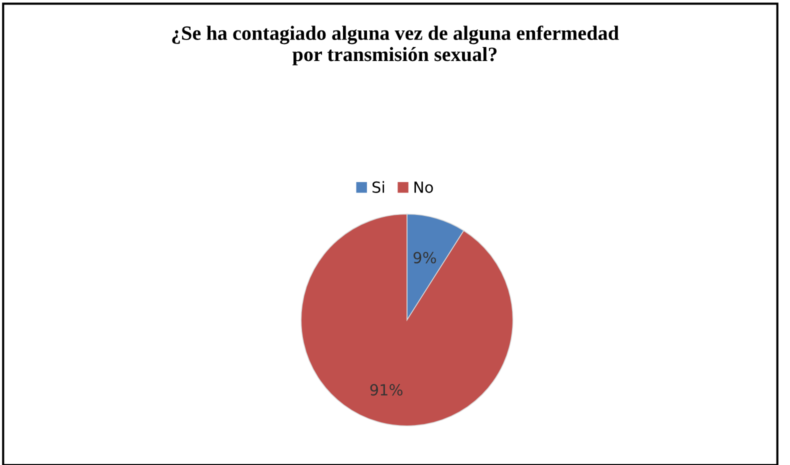 This screenshot has height=465, width=790. I want to click on data-label: 9%, so click(425, 258).